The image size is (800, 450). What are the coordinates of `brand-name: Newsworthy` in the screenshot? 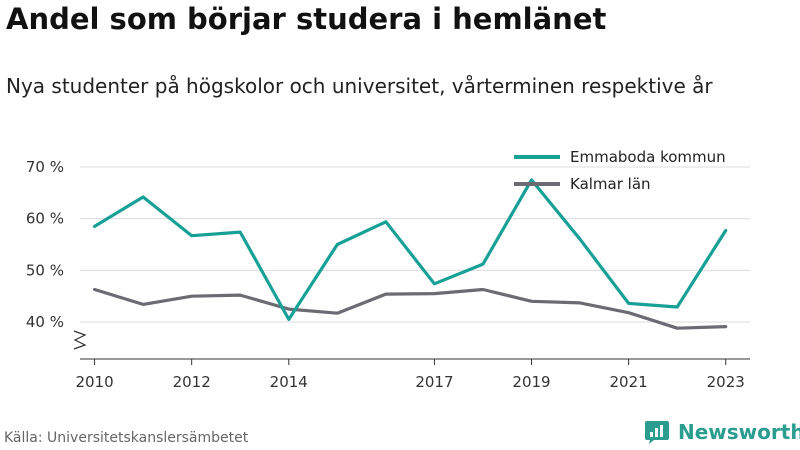 It's located at (739, 432).